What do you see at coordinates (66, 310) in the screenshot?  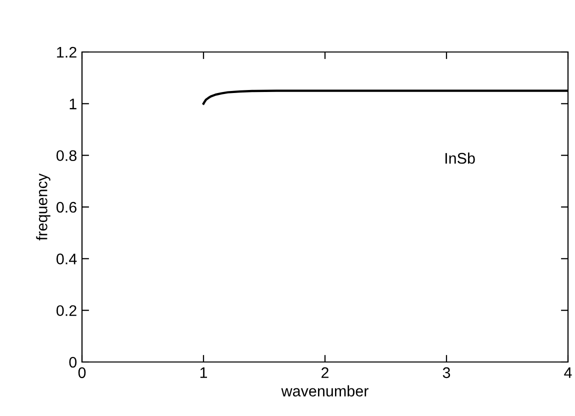 I see `y-tick-label: 0.2` at bounding box center [66, 310].